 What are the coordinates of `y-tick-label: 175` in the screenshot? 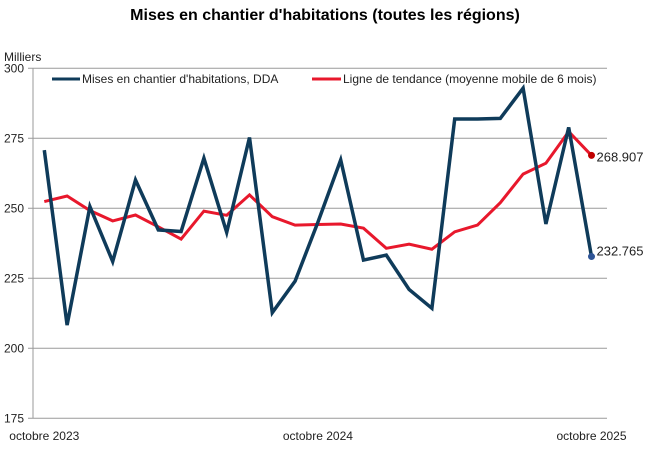 It's located at (14, 418).